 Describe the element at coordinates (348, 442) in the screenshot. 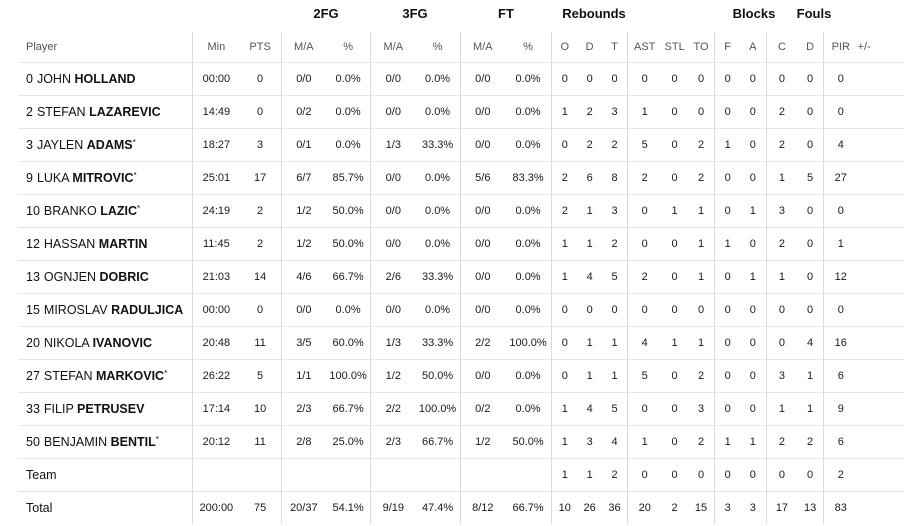

I see `fg2-pct-cell: 25.0%` at that location.